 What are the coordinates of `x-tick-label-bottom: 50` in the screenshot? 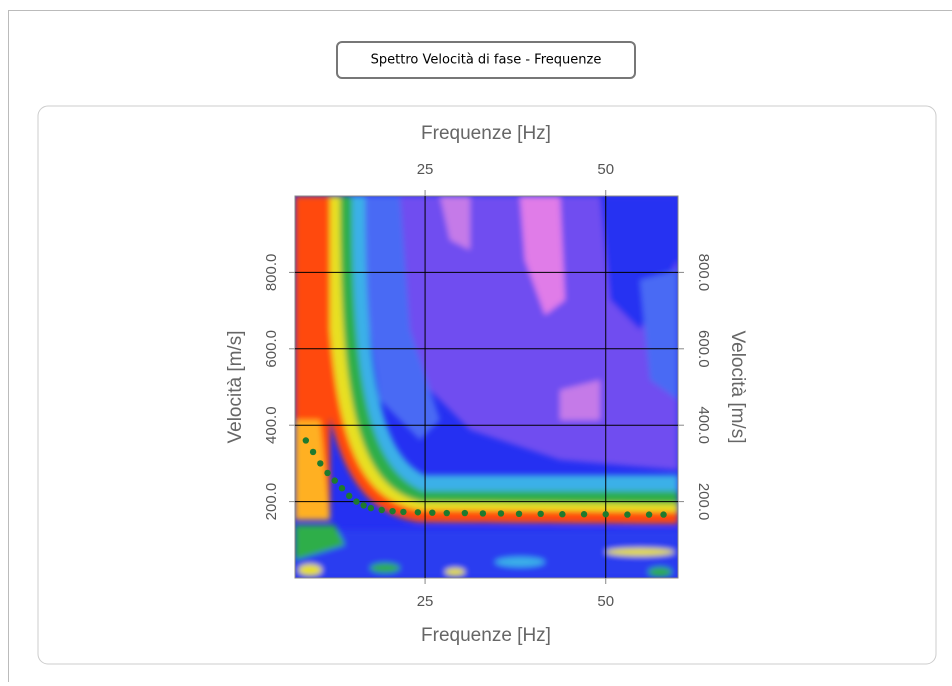 It's located at (605, 601).